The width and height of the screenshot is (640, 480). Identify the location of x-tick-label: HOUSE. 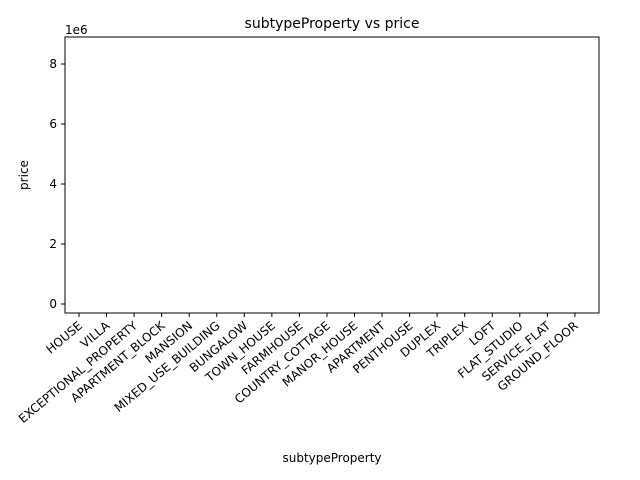
(64, 338).